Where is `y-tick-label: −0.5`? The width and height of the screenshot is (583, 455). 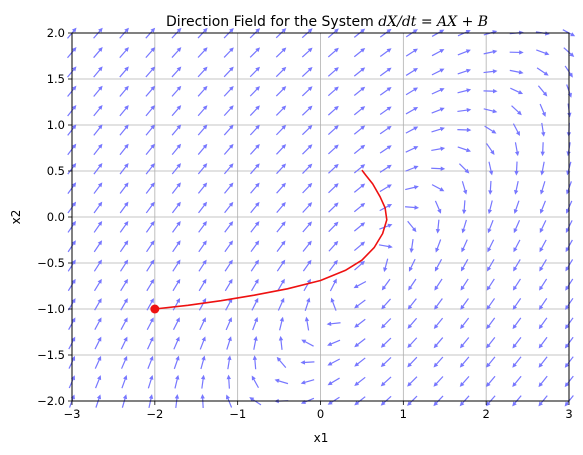
y-tick-label: −0.5 is located at coordinates (51, 263).